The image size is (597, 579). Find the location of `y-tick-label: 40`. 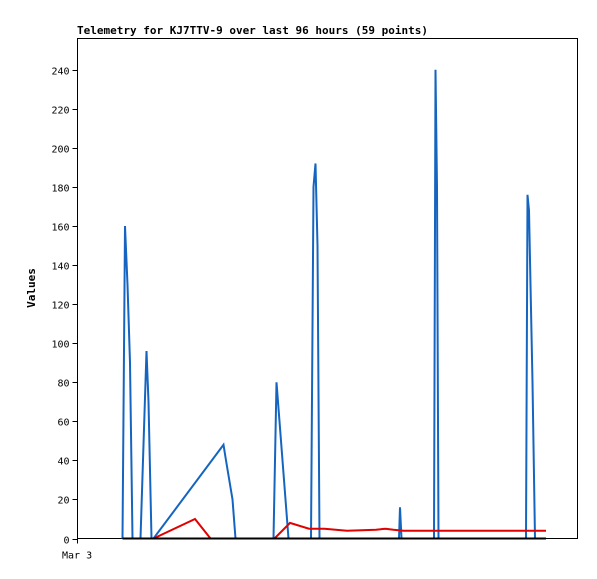

y-tick-label: 40 is located at coordinates (63, 462).